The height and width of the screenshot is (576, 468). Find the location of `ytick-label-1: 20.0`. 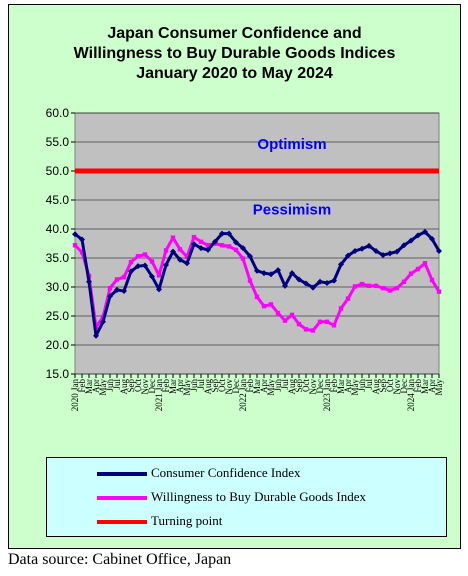

ytick-label-1: 20.0 is located at coordinates (58, 345).